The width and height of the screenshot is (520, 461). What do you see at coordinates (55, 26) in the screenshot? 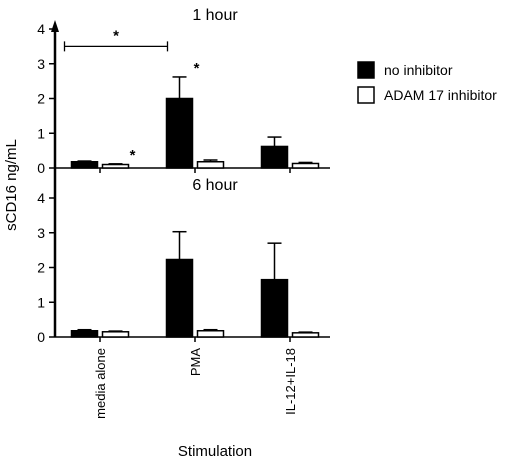
I see `y-axis-arrow` at bounding box center [55, 26].